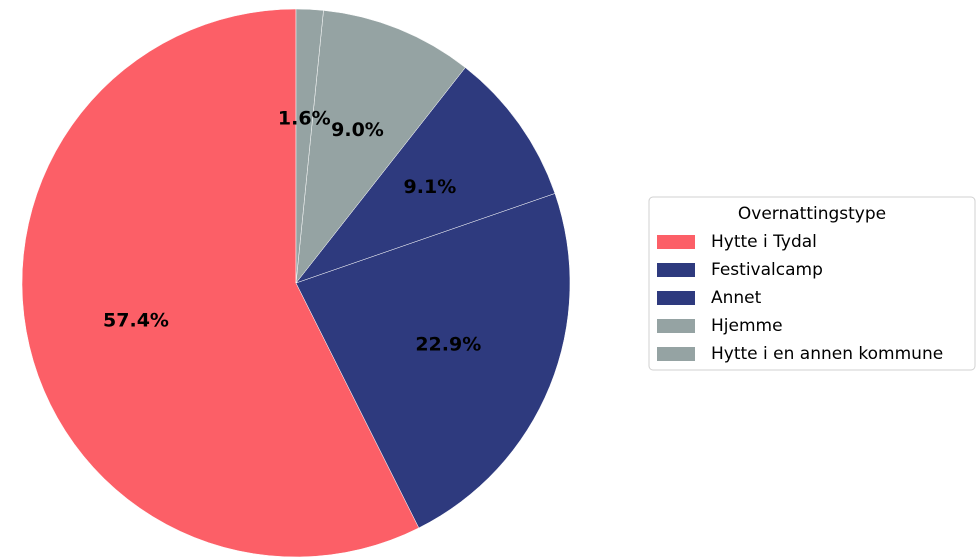  Describe the element at coordinates (747, 326) in the screenshot. I see `legend-label: Hjemme` at that location.